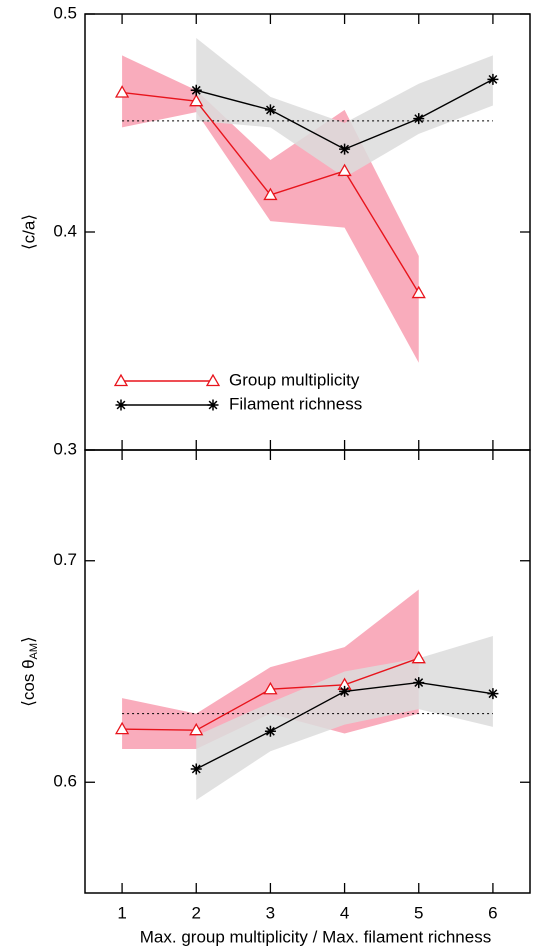 The image size is (542, 948). Describe the element at coordinates (270, 912) in the screenshot. I see `x-tick-label: 3` at that location.